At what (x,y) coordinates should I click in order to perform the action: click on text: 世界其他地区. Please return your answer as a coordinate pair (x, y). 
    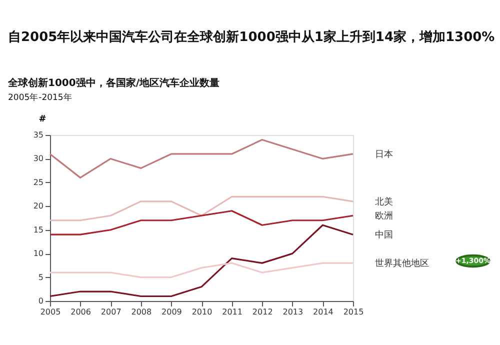
    Looking at the image, I should click on (402, 264).